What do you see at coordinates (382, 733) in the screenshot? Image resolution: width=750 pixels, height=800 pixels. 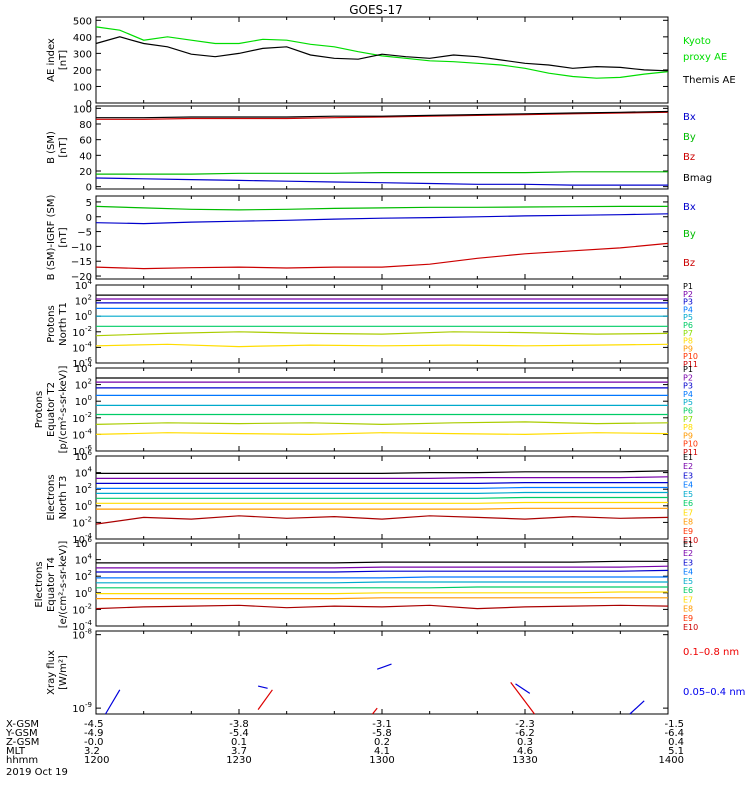 I see `footer-value: -5.8` at bounding box center [382, 733].